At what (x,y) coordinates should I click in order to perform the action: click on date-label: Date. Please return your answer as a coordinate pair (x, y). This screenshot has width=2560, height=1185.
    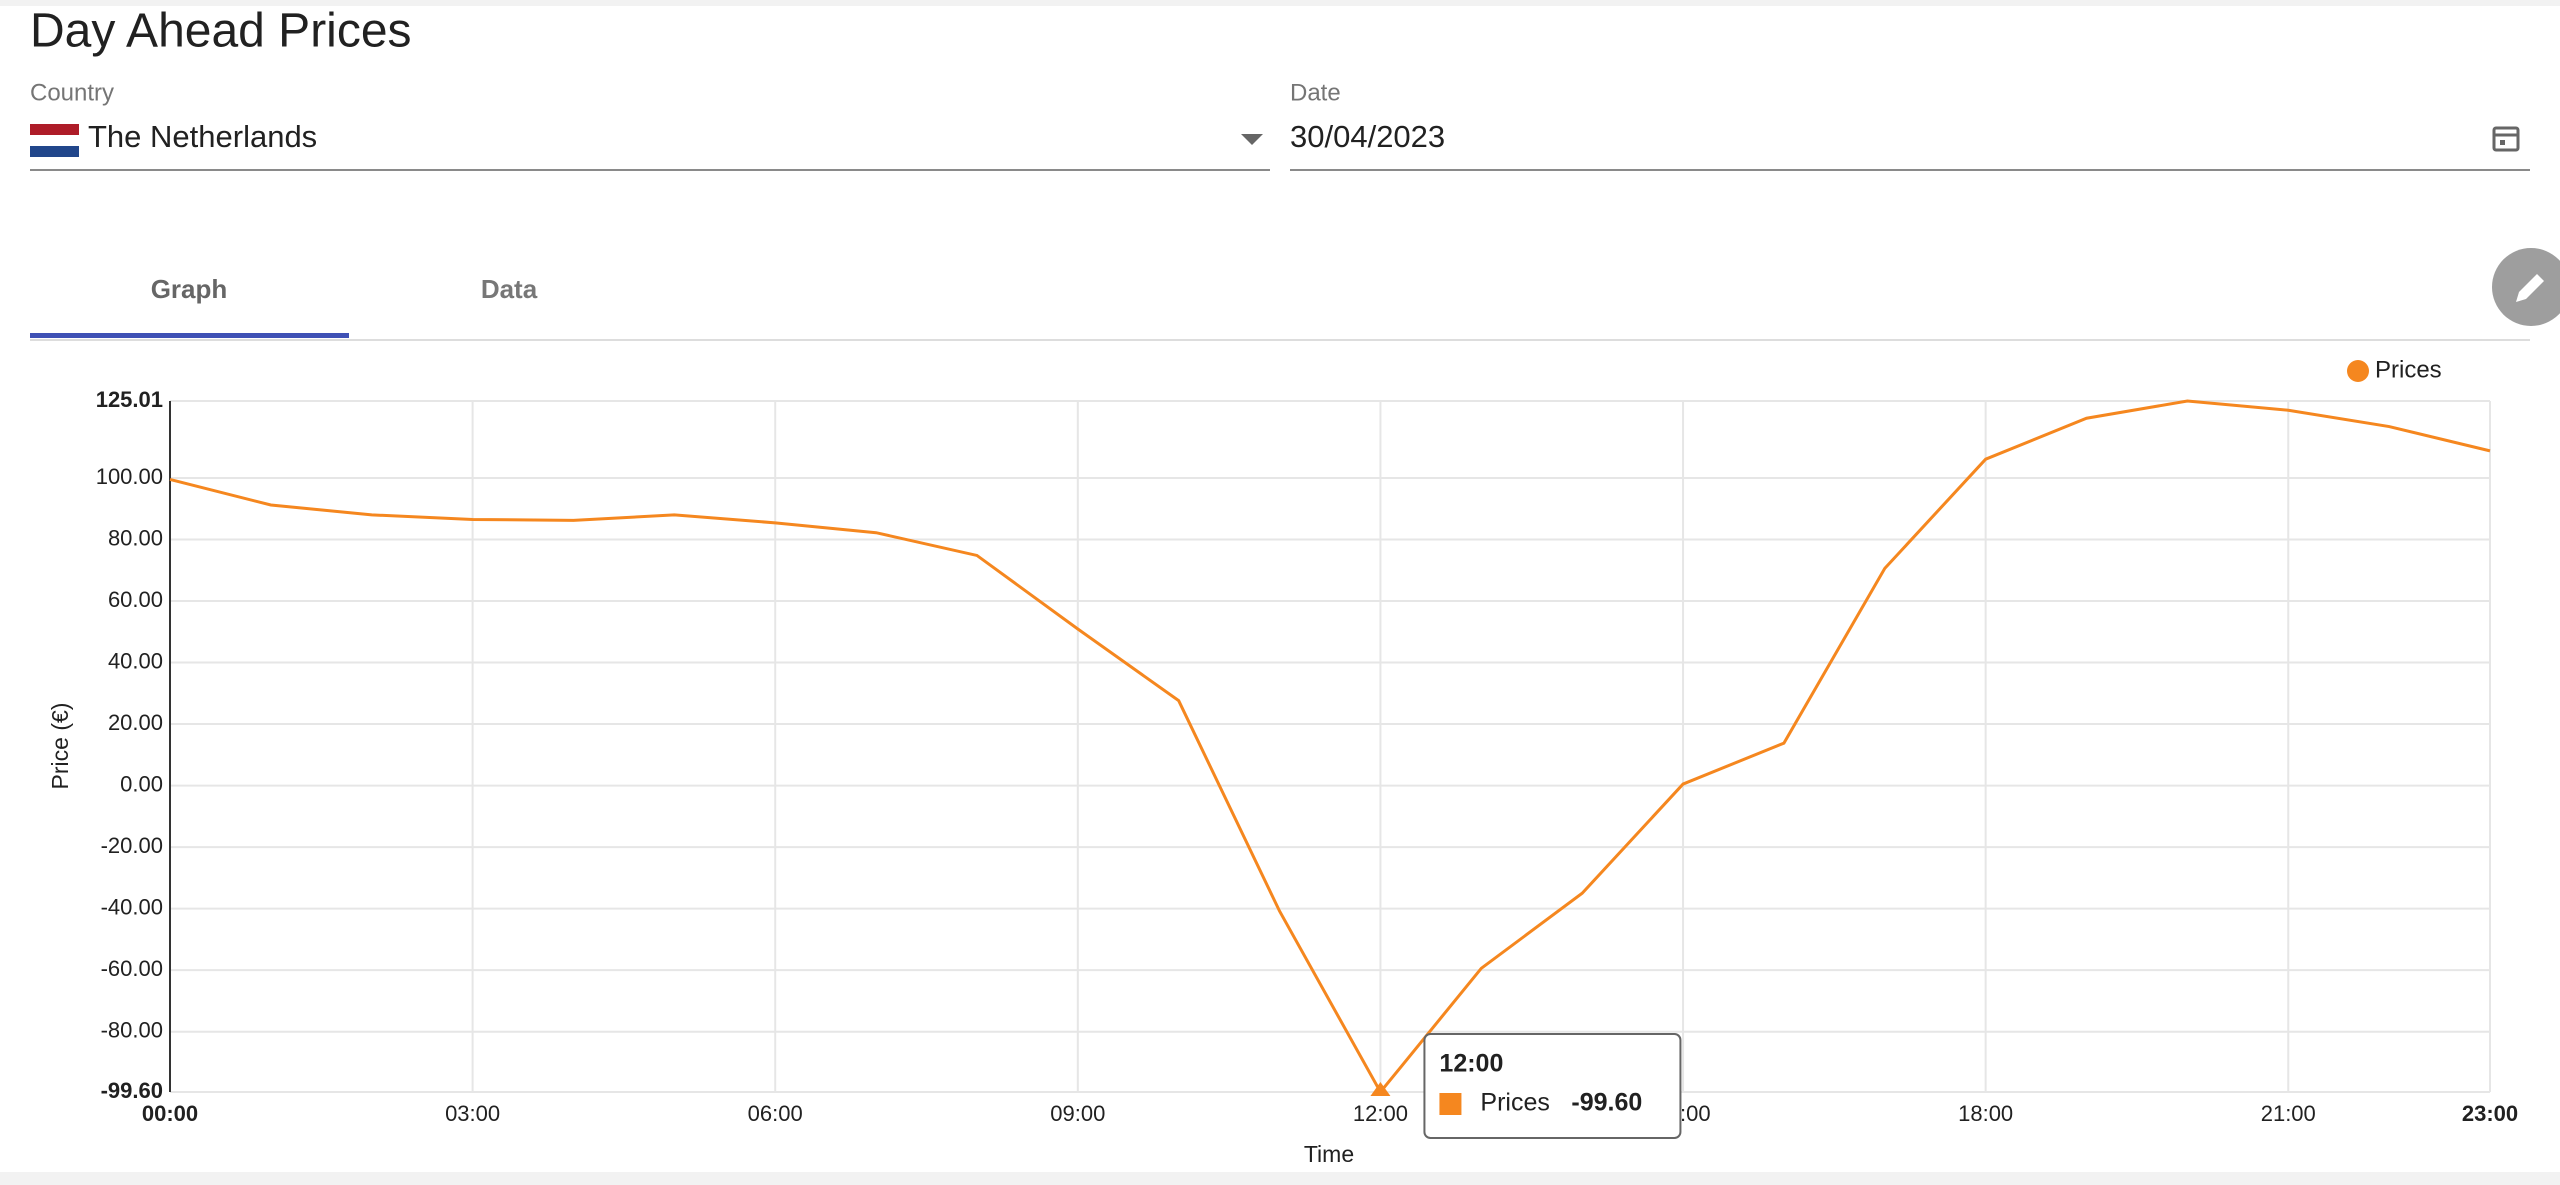
    Looking at the image, I should click on (1315, 92).